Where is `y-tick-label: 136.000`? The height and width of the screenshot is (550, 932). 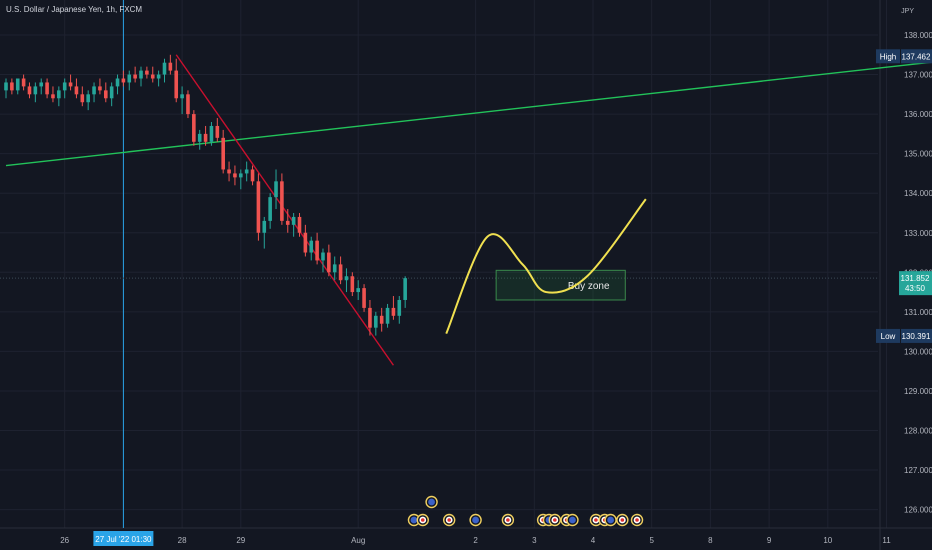 y-tick-label: 136.000 is located at coordinates (918, 114).